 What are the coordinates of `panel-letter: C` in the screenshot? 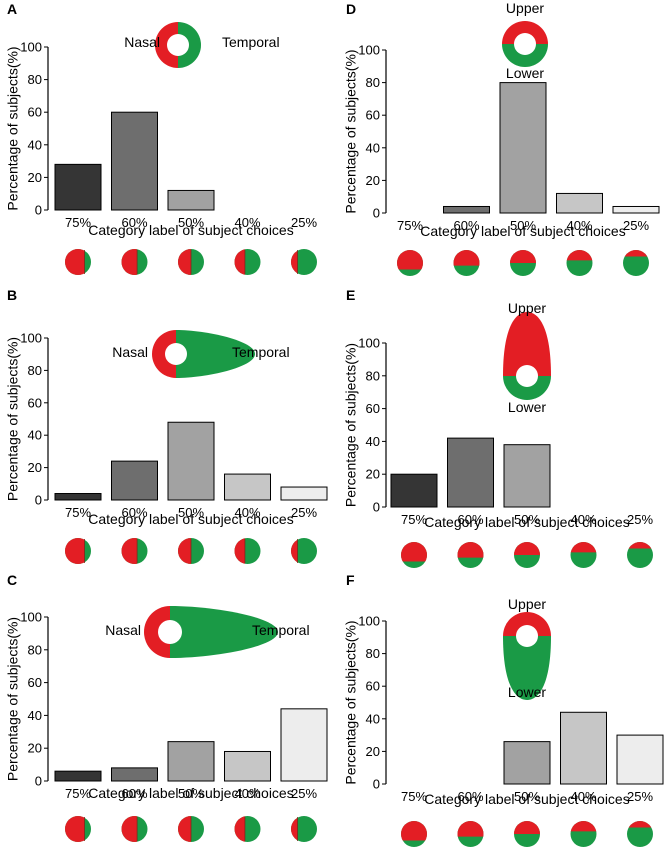 It's located at (12, 580).